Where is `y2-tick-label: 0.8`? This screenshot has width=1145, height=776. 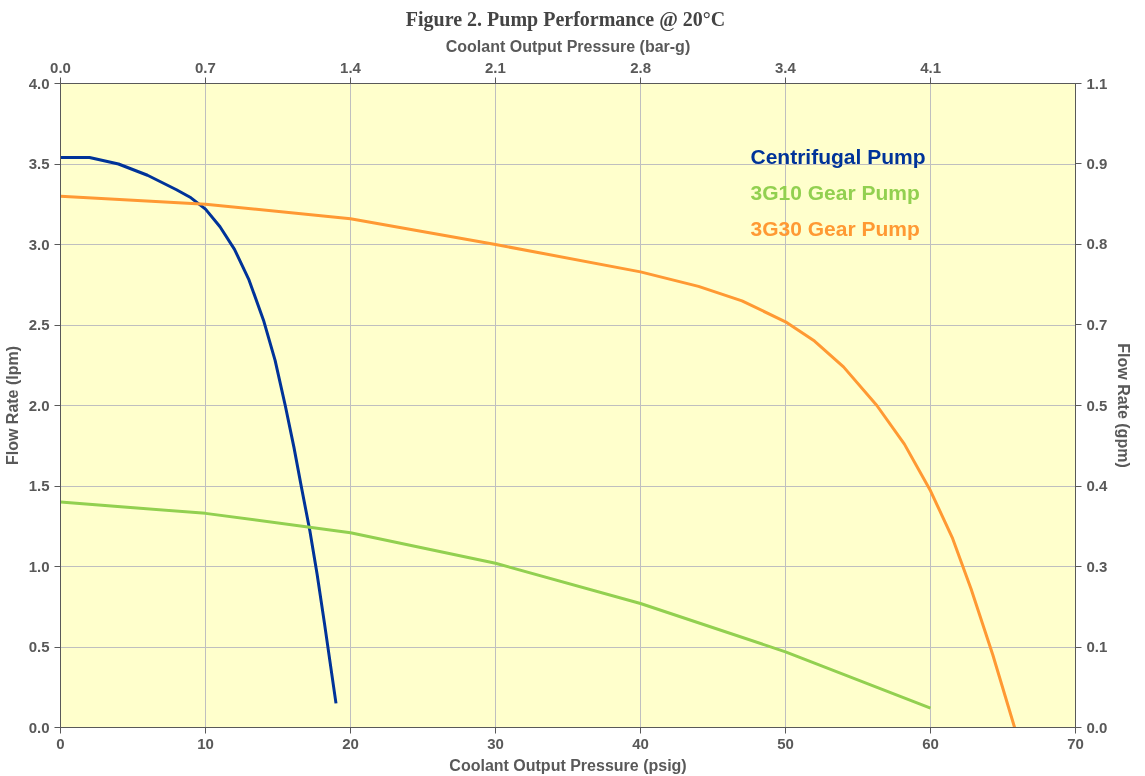
y2-tick-label: 0.8 is located at coordinates (1097, 244).